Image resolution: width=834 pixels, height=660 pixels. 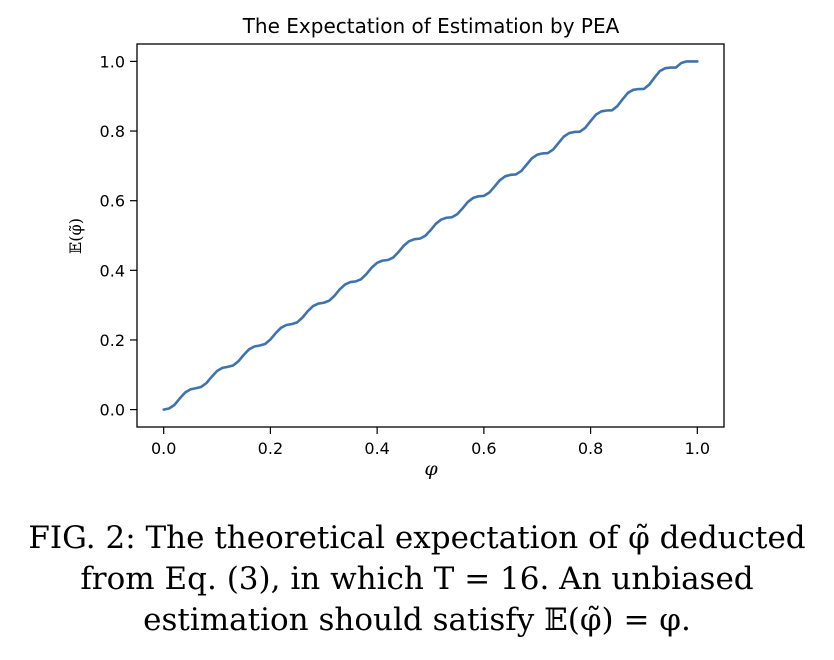 I want to click on caption-line-3: estimation should satisfy 𝔼(φ̃) = φ., so click(x=417, y=620).